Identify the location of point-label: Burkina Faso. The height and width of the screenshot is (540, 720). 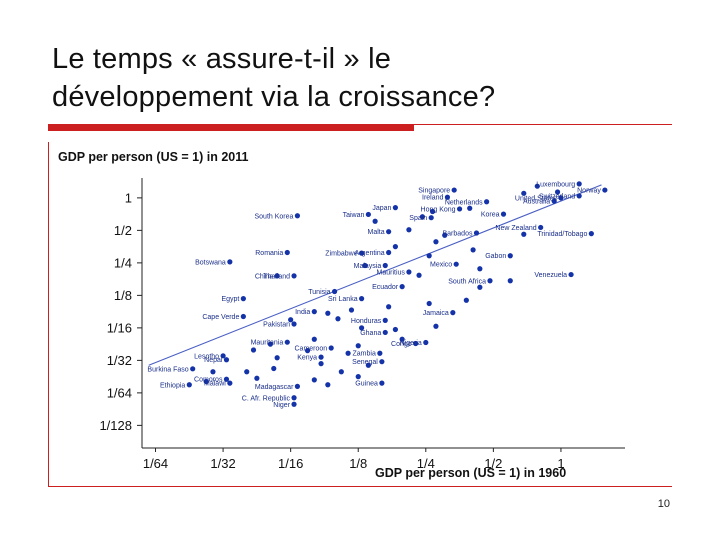
(167, 369).